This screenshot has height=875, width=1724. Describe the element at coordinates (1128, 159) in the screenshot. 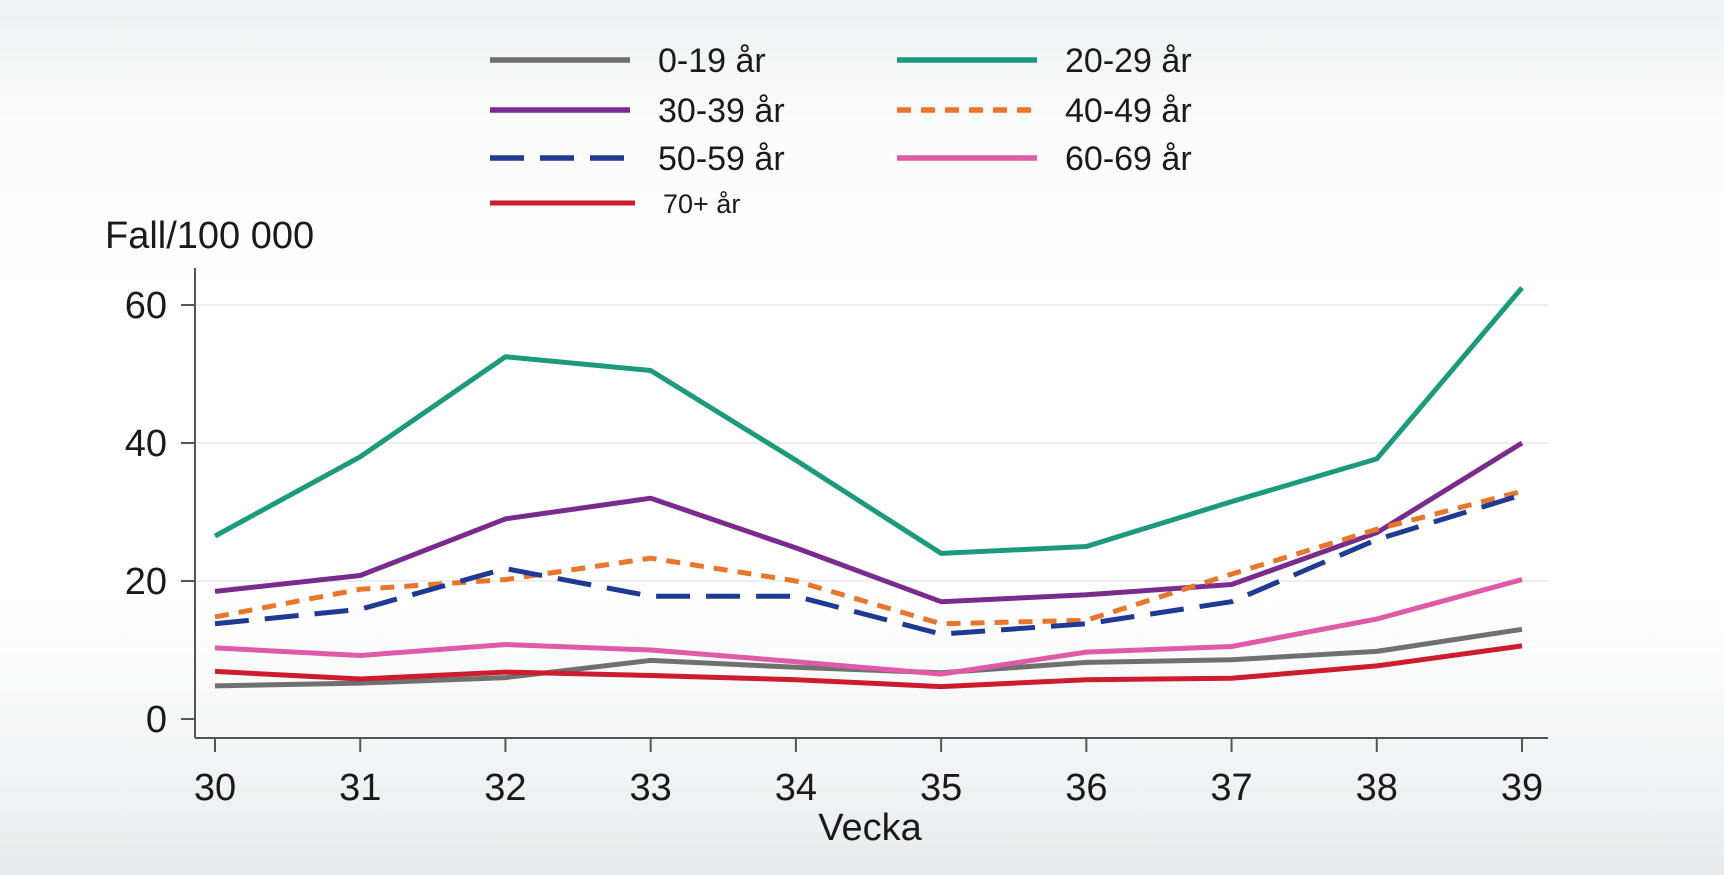

I see `legend-label: 60-69 år` at that location.